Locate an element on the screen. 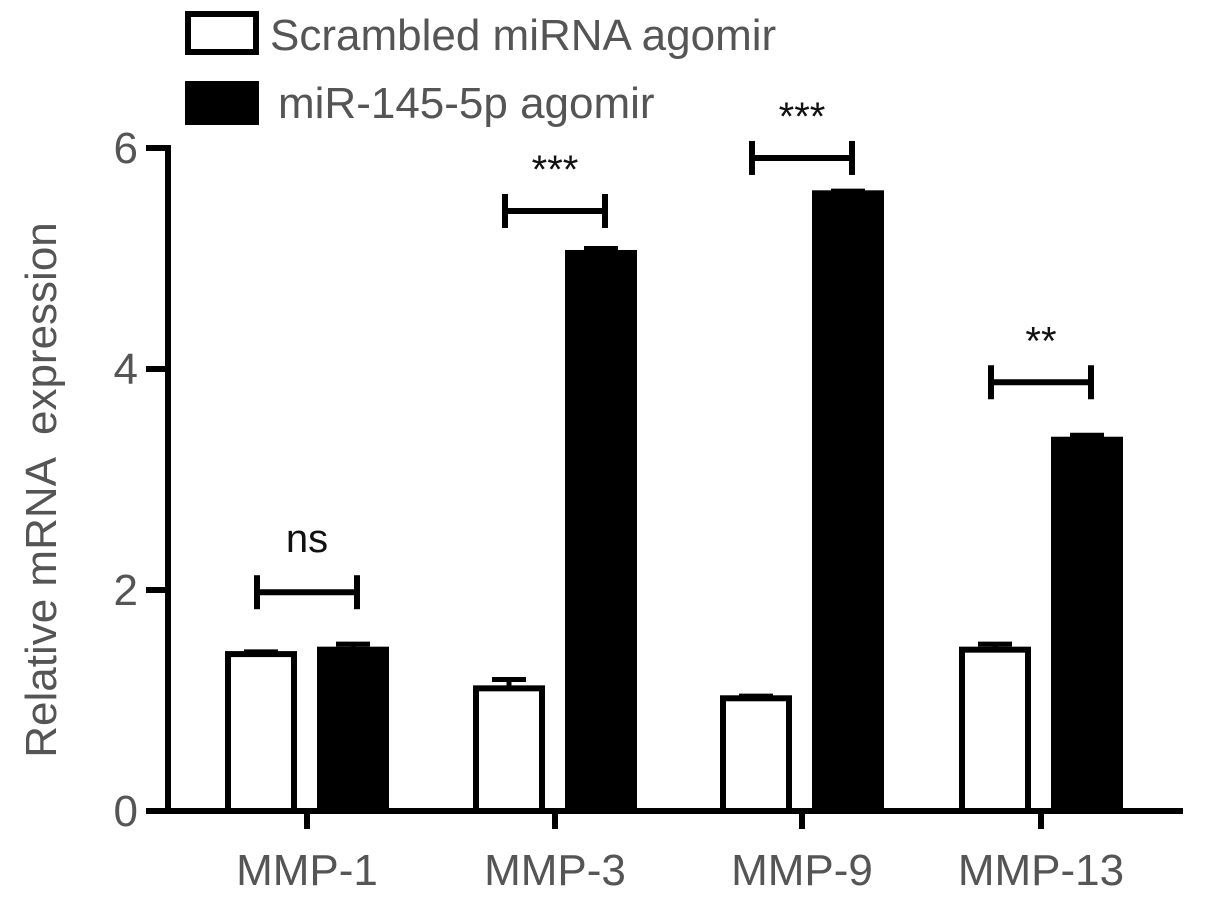 The width and height of the screenshot is (1205, 904). legend-label-scrambled: Scrambled miRNA agomir is located at coordinates (523, 35).